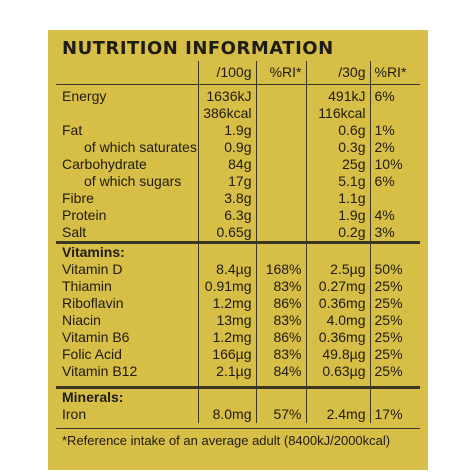 The height and width of the screenshot is (474, 474). Describe the element at coordinates (74, 414) in the screenshot. I see `nutrient-label: Iron` at that location.